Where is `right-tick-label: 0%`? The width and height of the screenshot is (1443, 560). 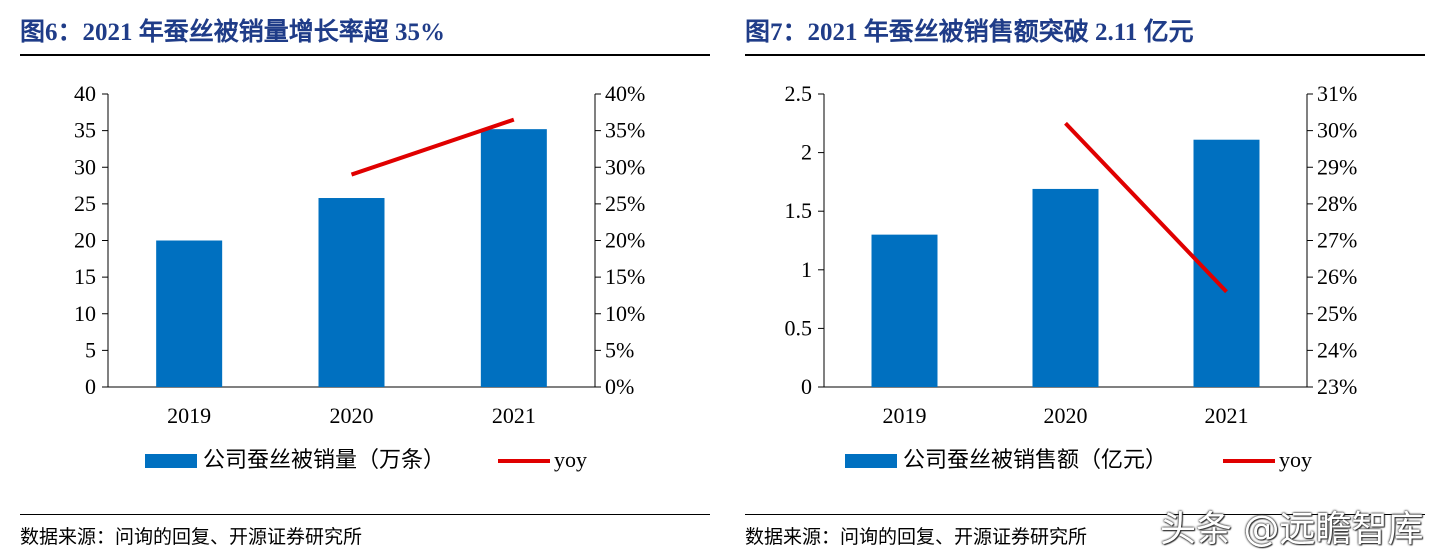
right-tick-label: 0% is located at coordinates (619, 386).